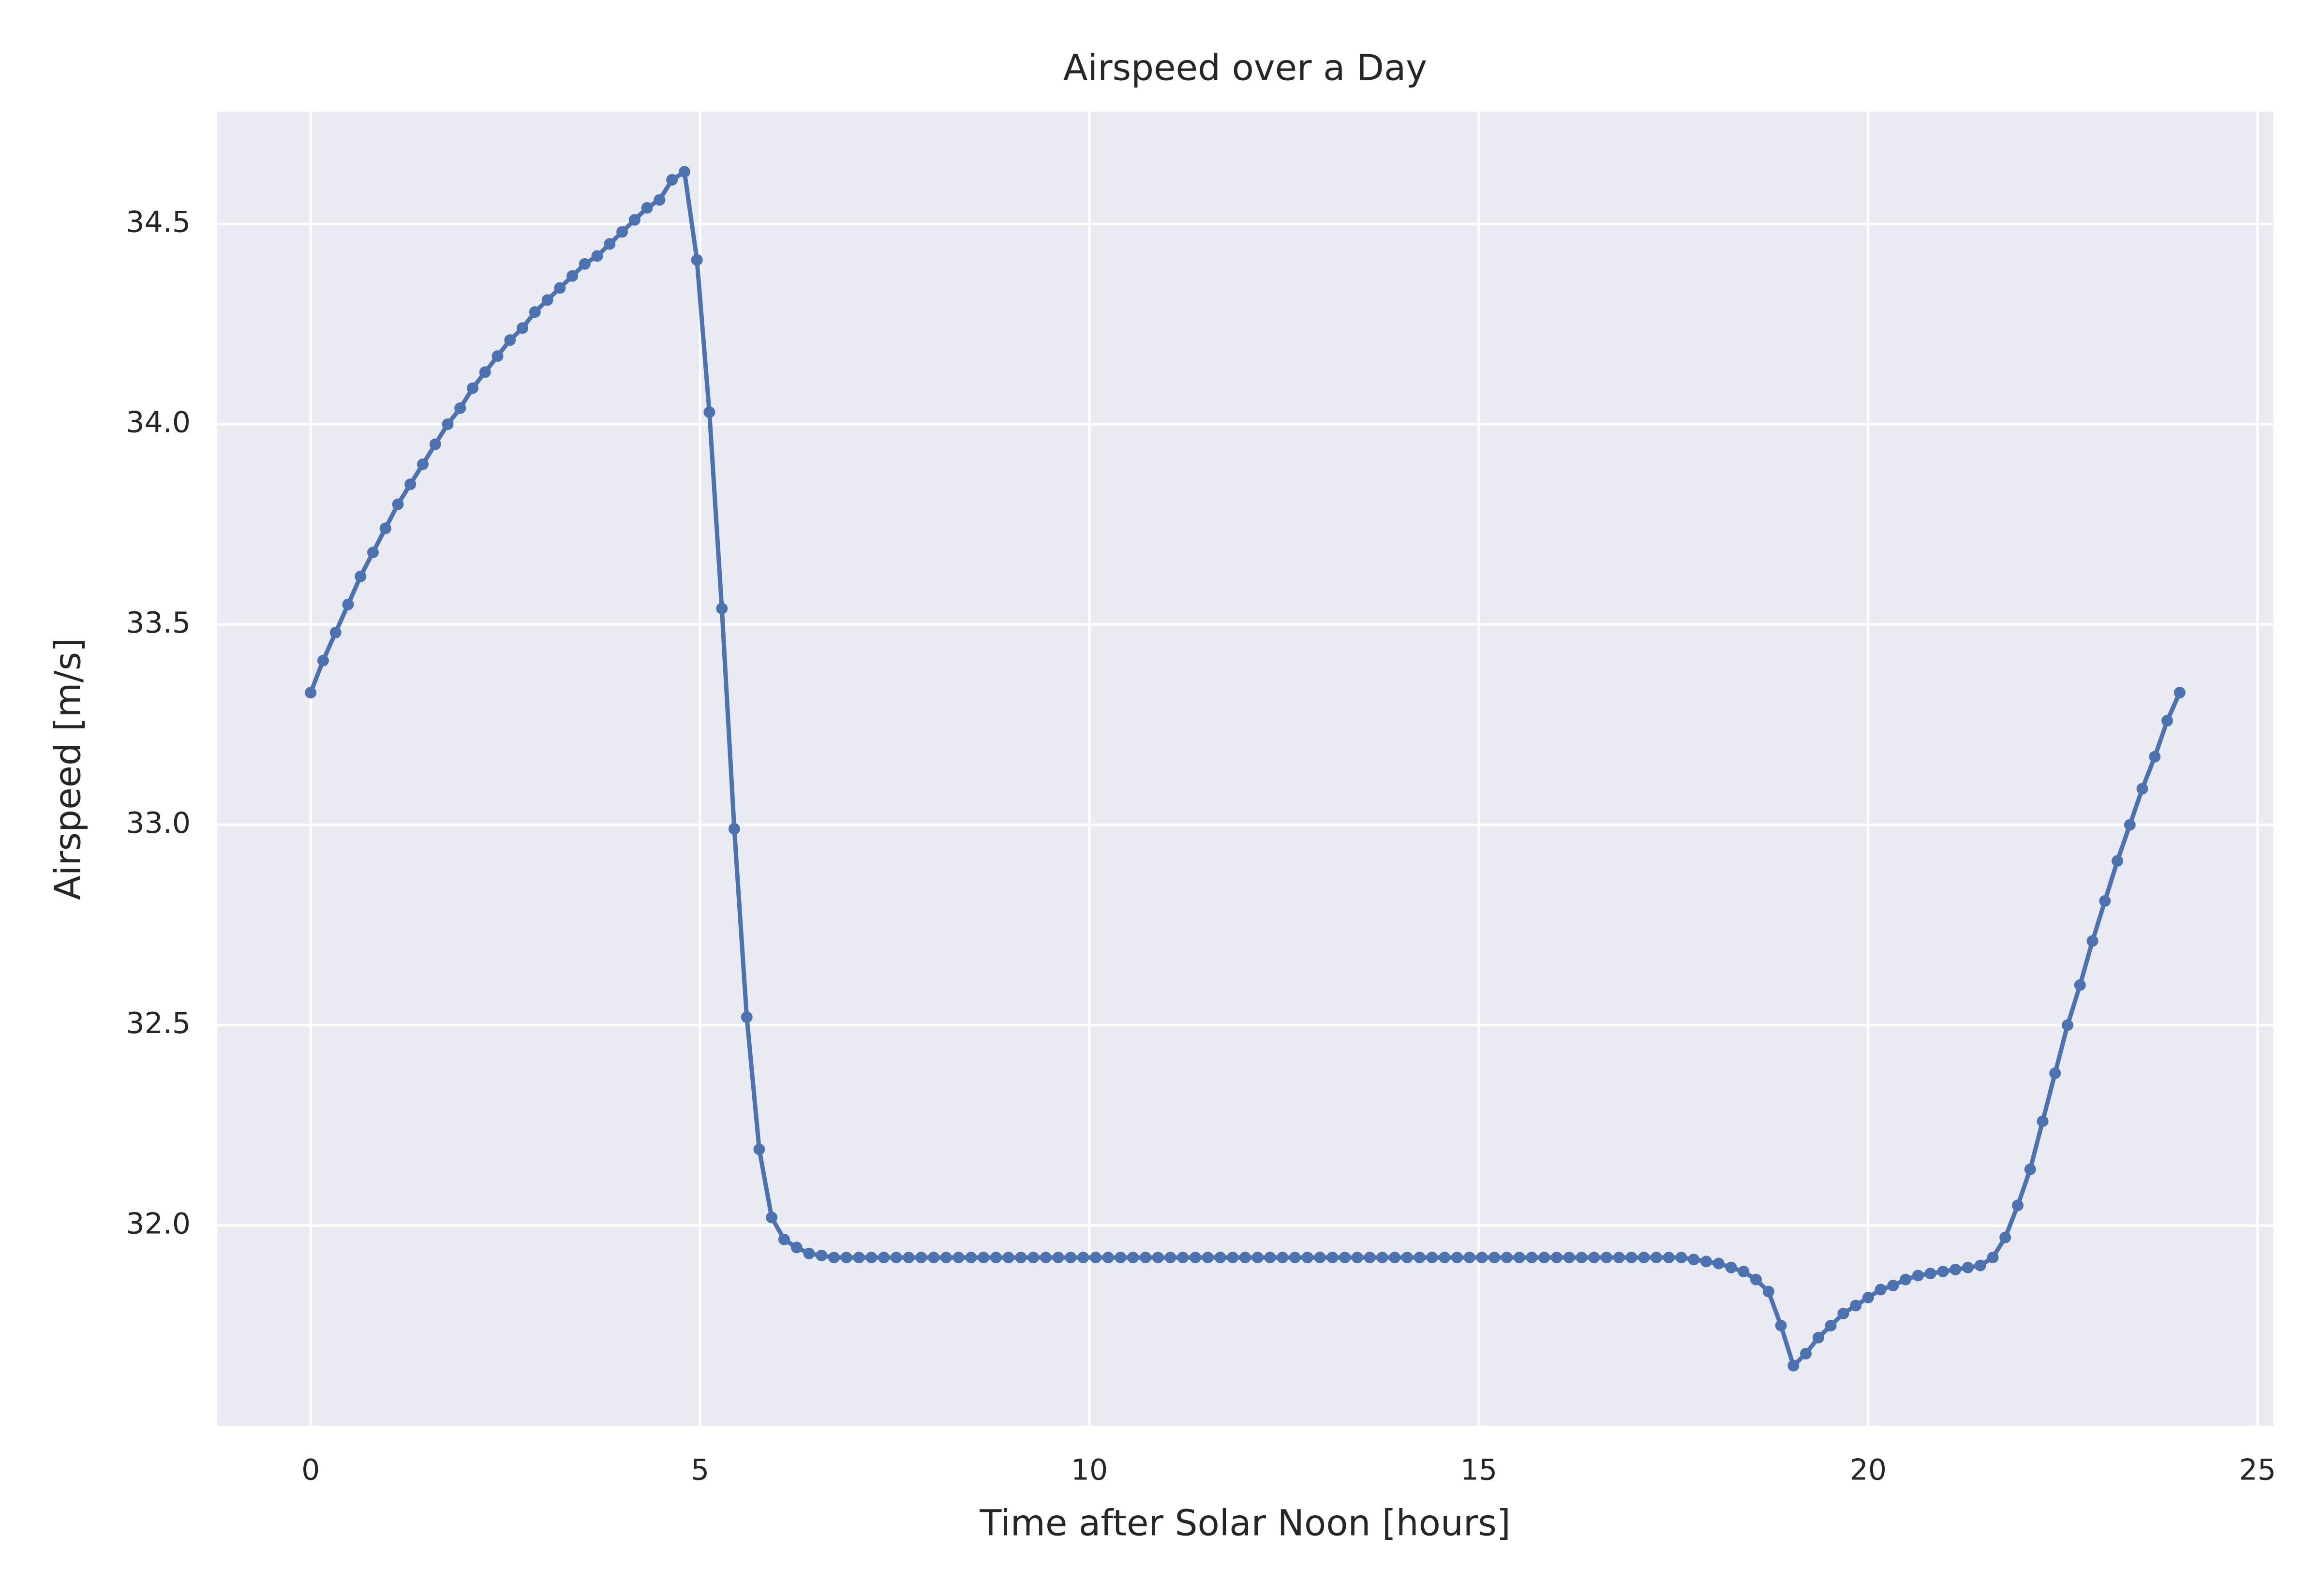 This screenshot has width=2322, height=1596. What do you see at coordinates (158, 823) in the screenshot?
I see `y-tick-label: 33.0` at bounding box center [158, 823].